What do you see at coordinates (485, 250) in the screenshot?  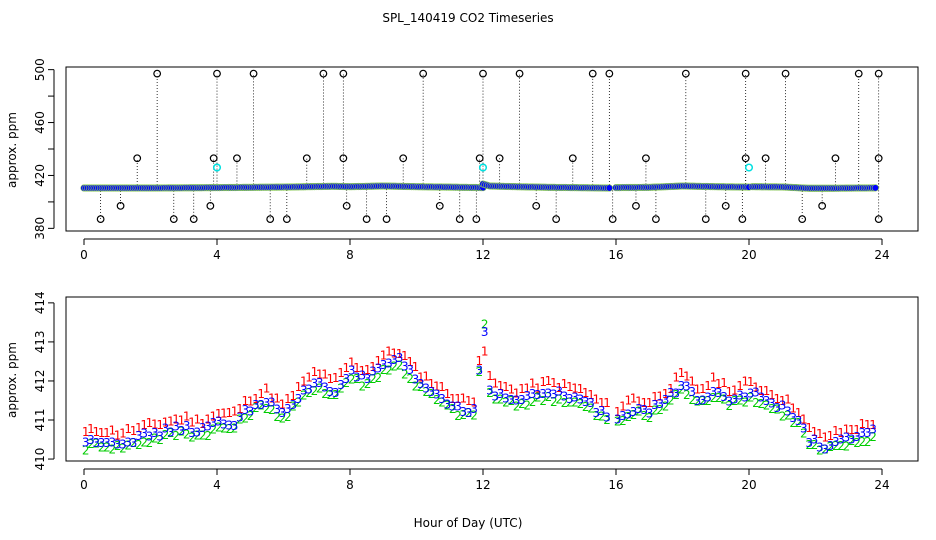 I see `top-x-axis: 0 4 8 12 16 20 24` at bounding box center [485, 250].